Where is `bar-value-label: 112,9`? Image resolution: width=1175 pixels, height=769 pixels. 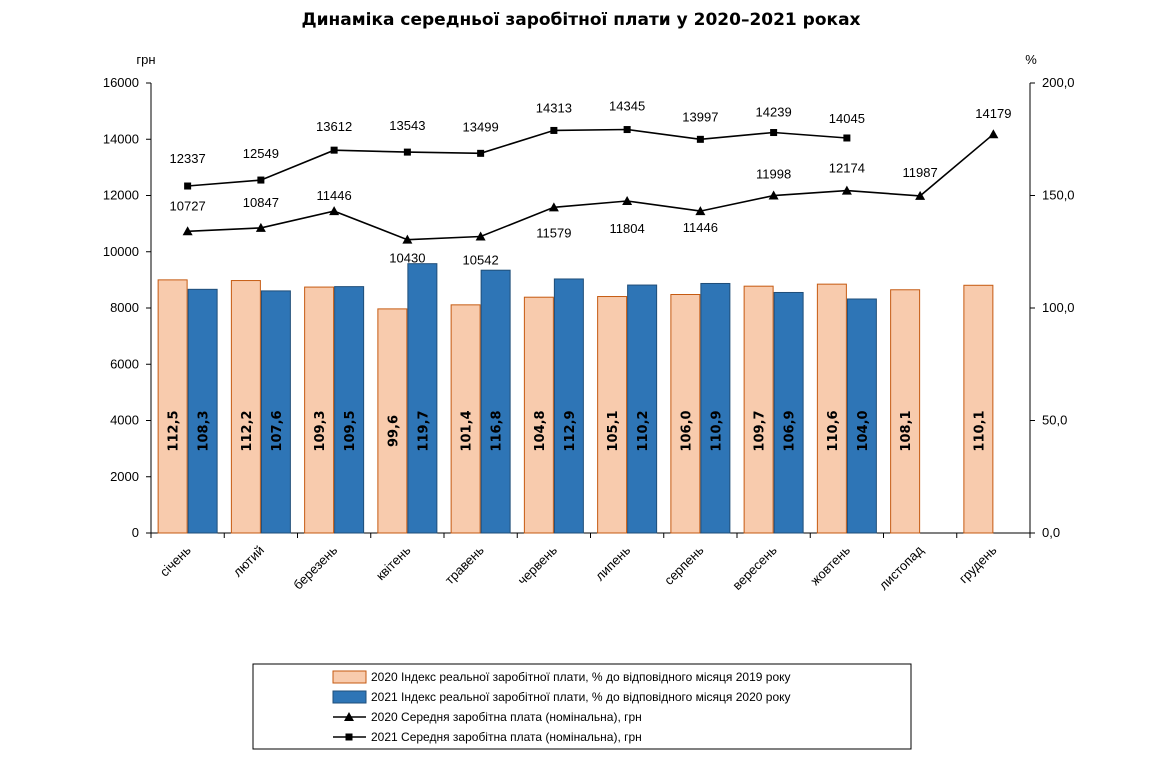
bar-value-label: 112,9 is located at coordinates (570, 430).